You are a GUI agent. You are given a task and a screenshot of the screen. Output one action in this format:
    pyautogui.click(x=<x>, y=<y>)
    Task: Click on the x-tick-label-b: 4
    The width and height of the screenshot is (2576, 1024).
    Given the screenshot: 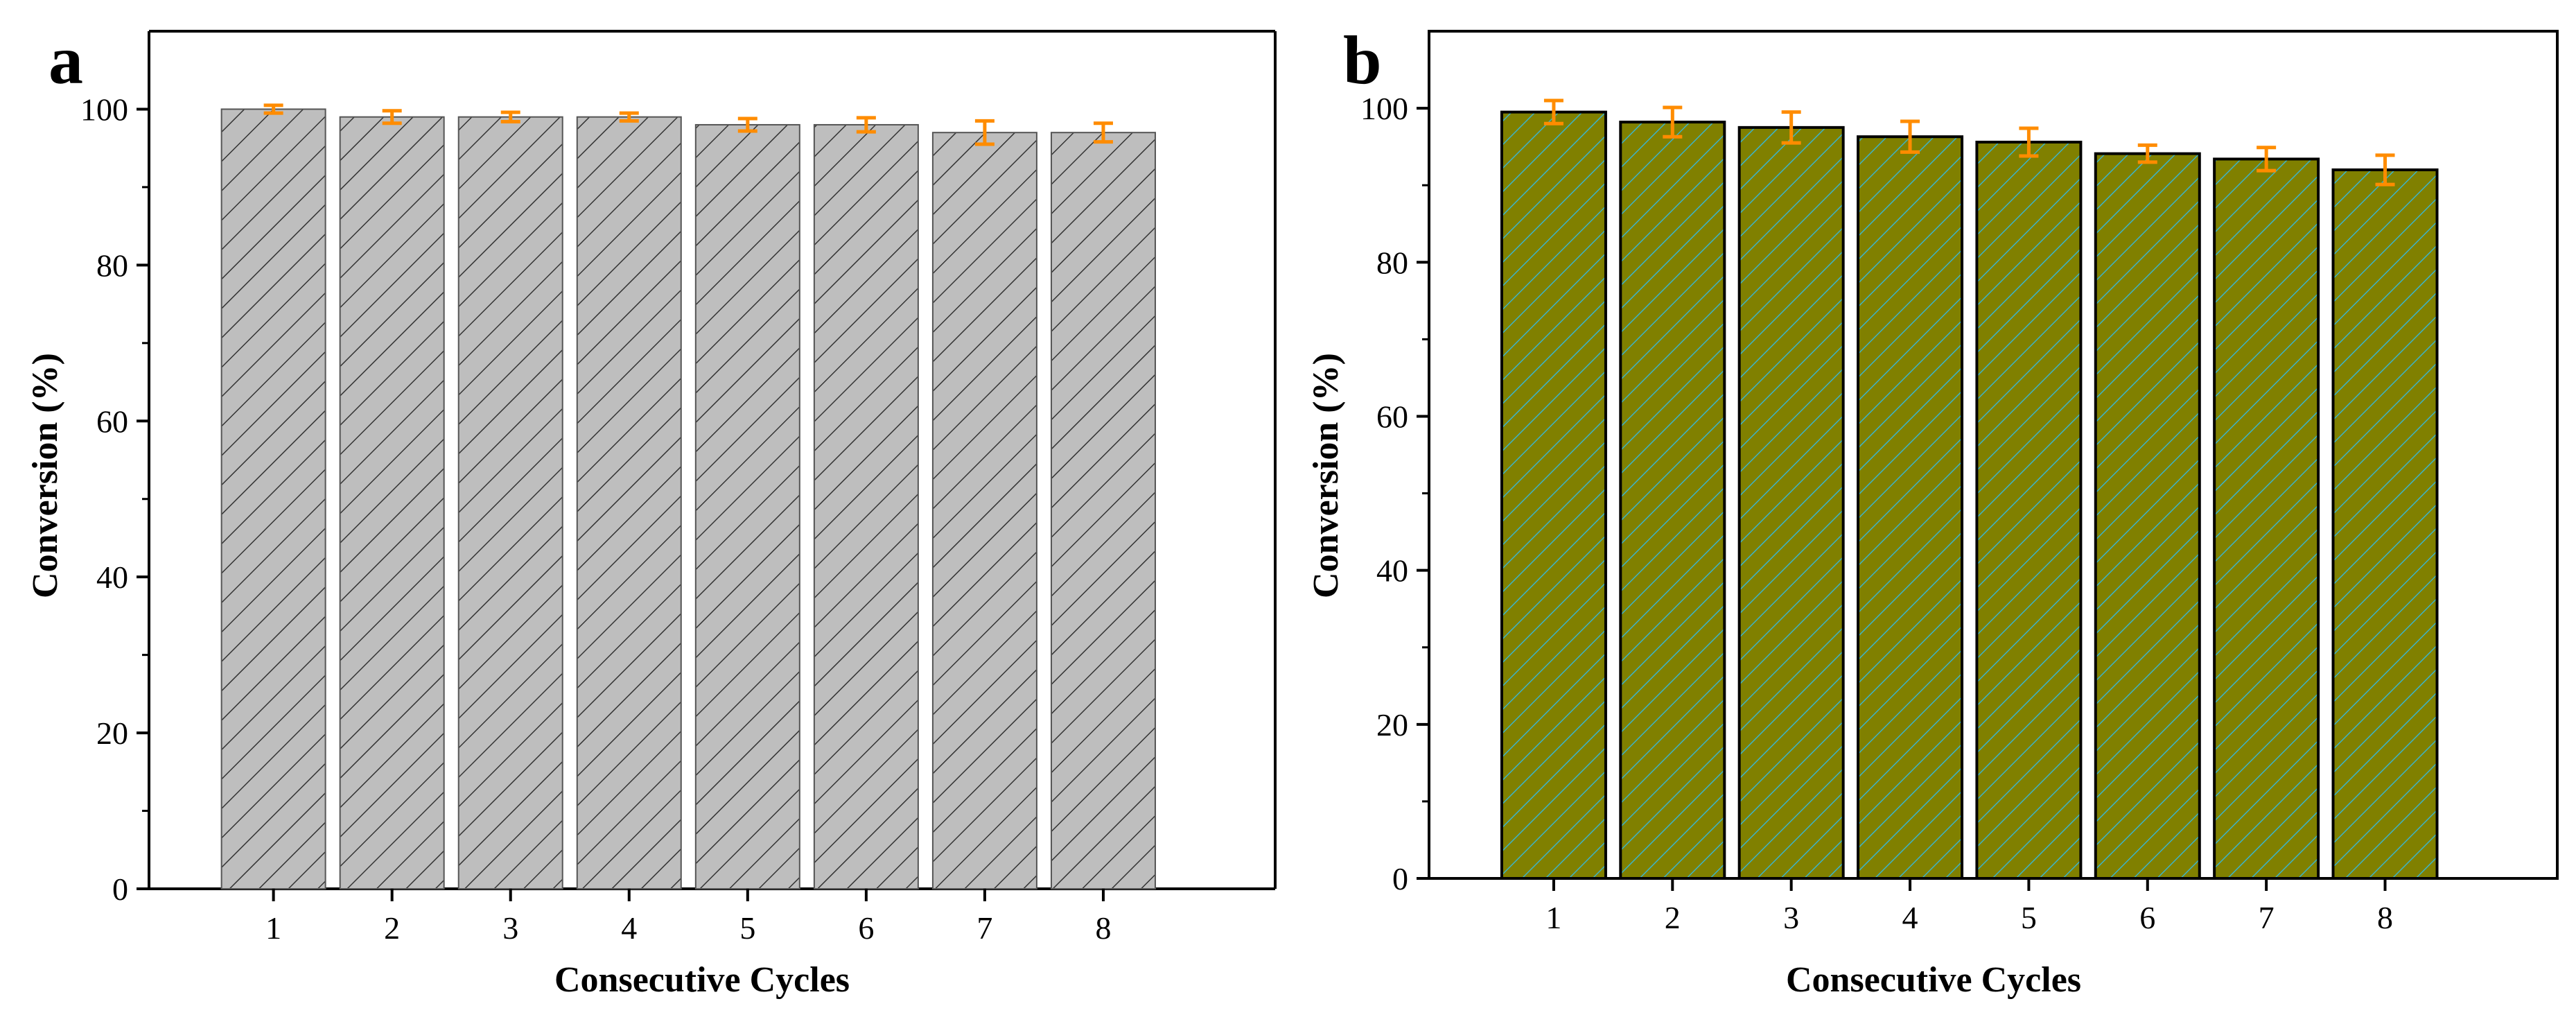 What is the action you would take?
    pyautogui.click(x=1910, y=917)
    